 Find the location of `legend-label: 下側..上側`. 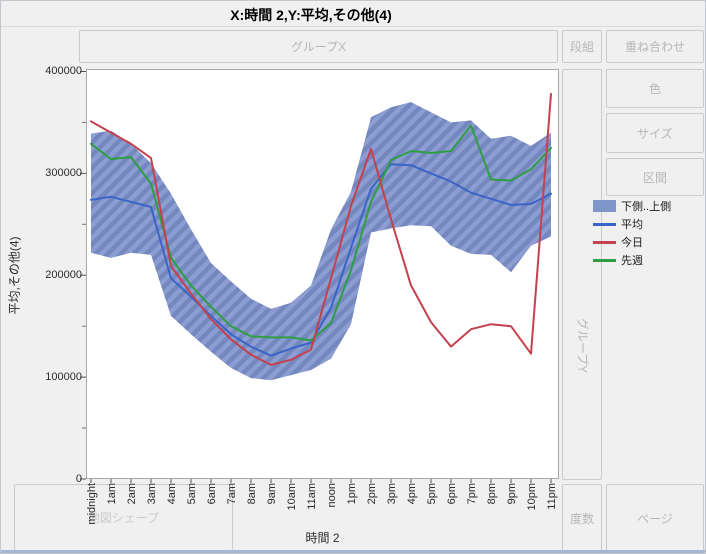

legend-label: 下側..上側 is located at coordinates (646, 207).